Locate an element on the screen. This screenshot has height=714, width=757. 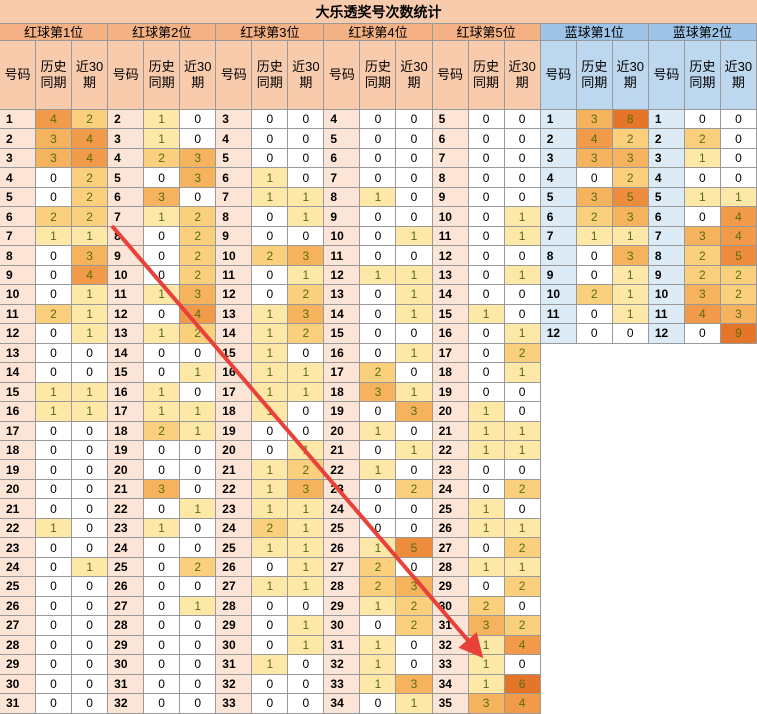
table-row: 32 0 0 is located at coordinates (270, 684).